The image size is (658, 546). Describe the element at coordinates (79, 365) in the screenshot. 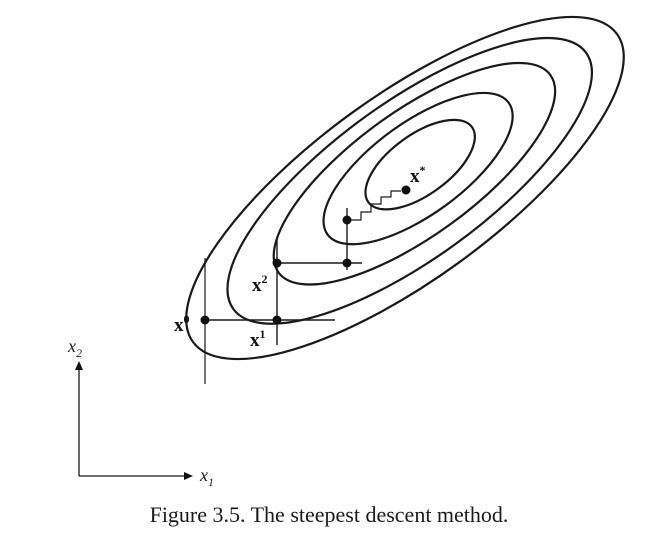

I see `axis-x2-arrowhead` at that location.